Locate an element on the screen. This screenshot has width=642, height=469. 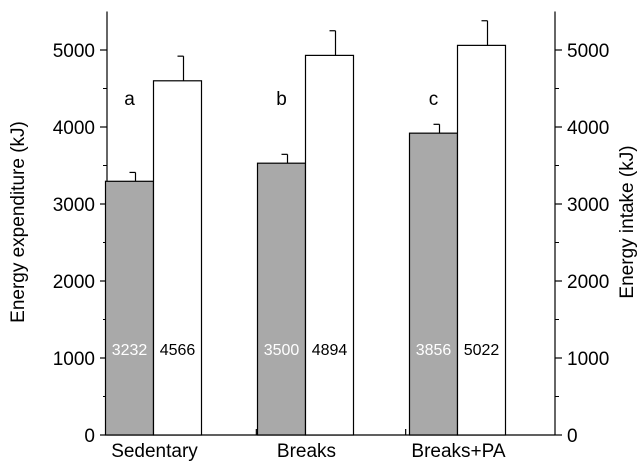
x-tick-label: Breaks is located at coordinates (306, 451).